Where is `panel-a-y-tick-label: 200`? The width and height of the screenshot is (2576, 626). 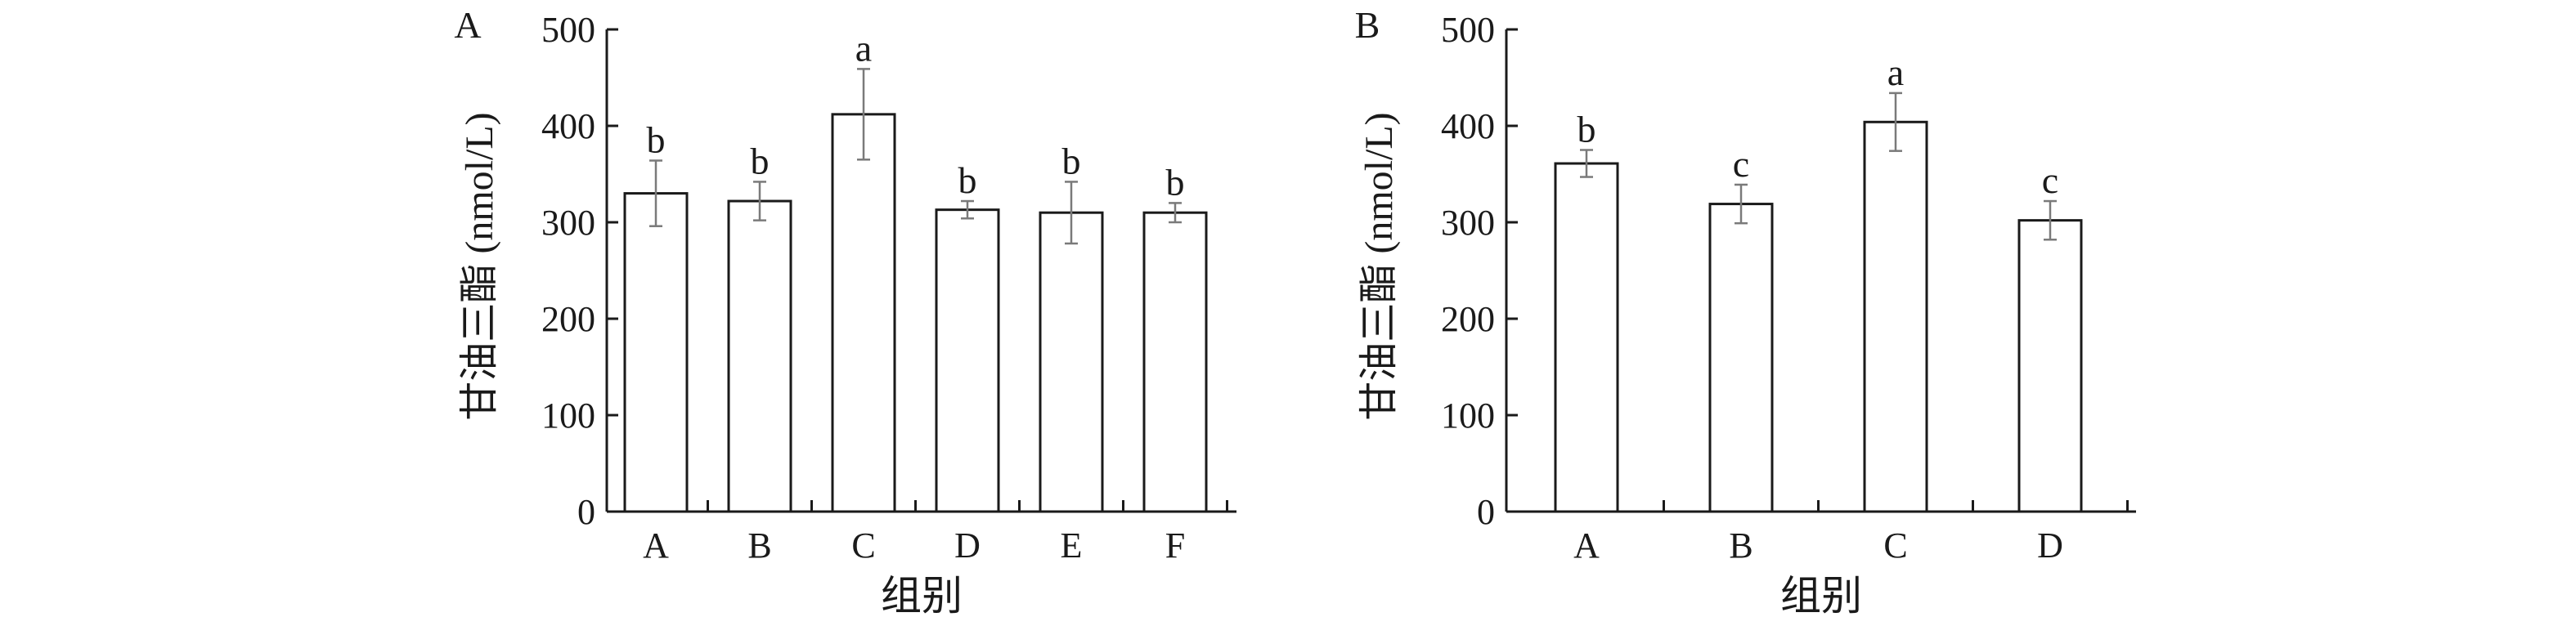 panel-a-y-tick-label: 200 is located at coordinates (568, 319).